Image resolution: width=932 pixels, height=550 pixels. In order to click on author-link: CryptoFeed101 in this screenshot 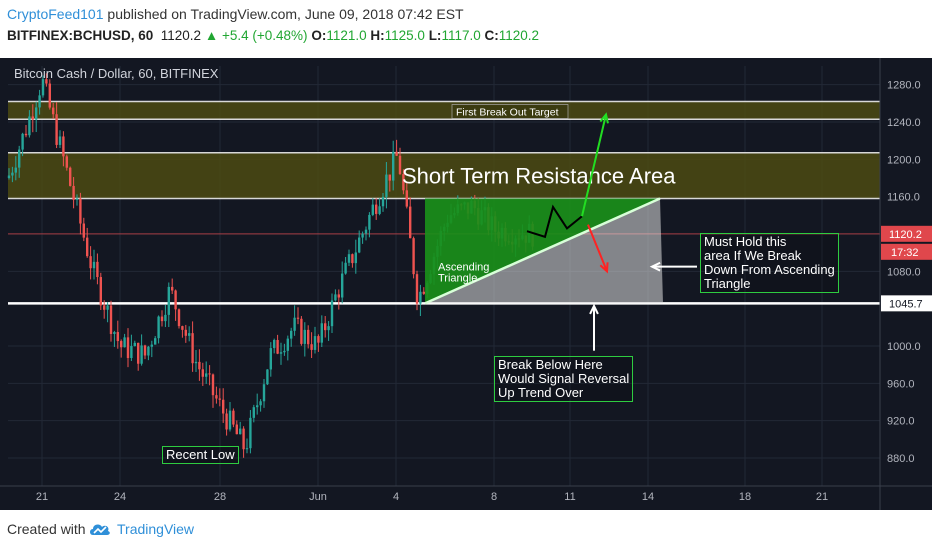, I will do `click(55, 14)`.